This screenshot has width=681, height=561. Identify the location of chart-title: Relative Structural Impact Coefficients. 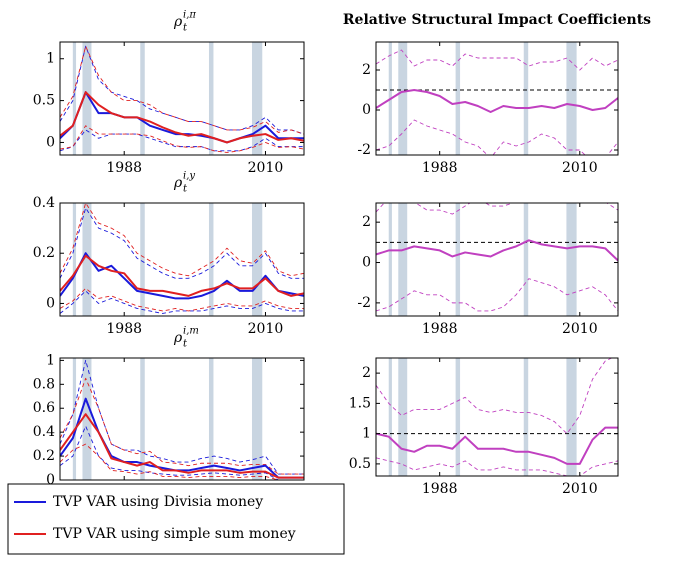
(497, 20).